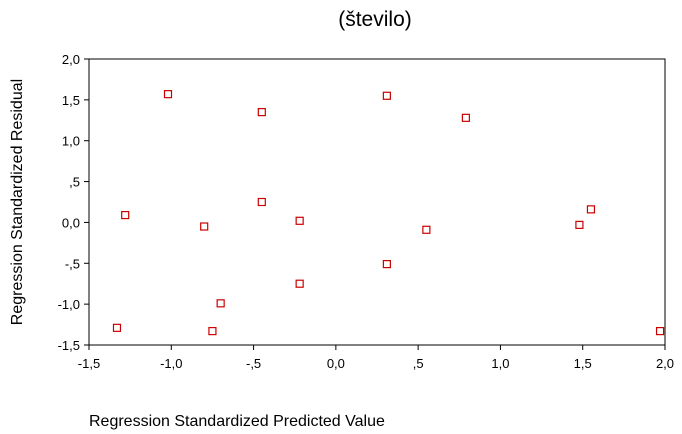 The width and height of the screenshot is (682, 434). Describe the element at coordinates (69, 345) in the screenshot. I see `y-tick-label: -1,5` at that location.